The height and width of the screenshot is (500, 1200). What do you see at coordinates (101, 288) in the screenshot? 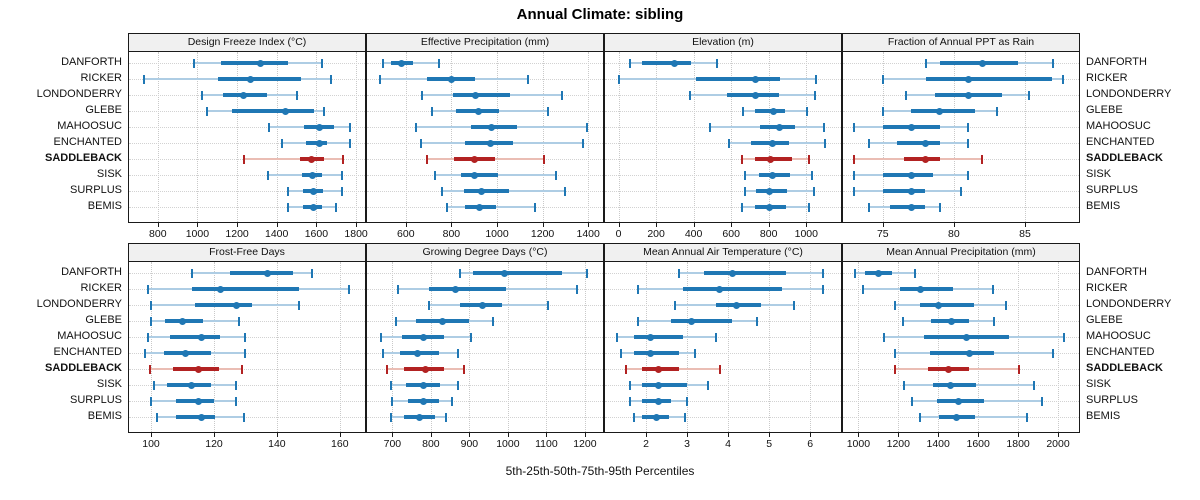
I see `station-label-left: RICKER` at bounding box center [101, 288].